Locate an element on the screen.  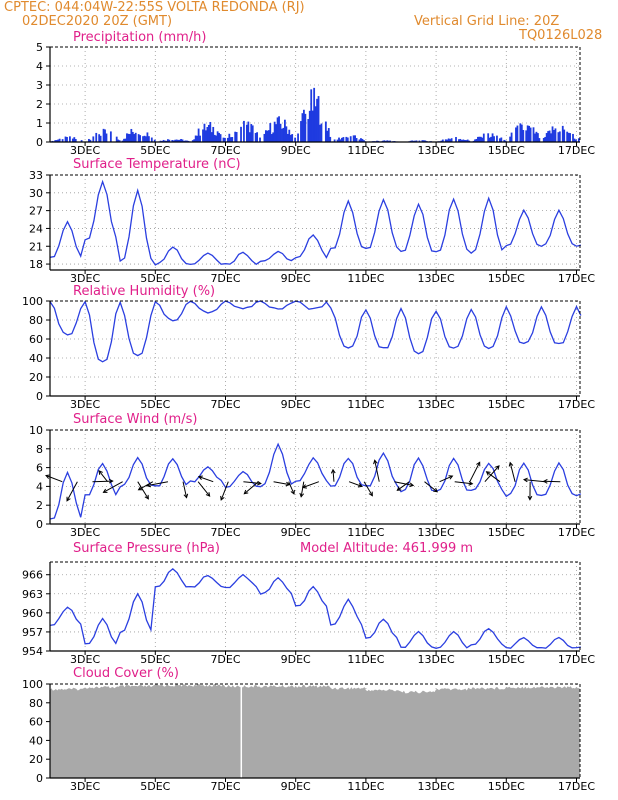
y-tick-label: 27 is located at coordinates (36, 211).